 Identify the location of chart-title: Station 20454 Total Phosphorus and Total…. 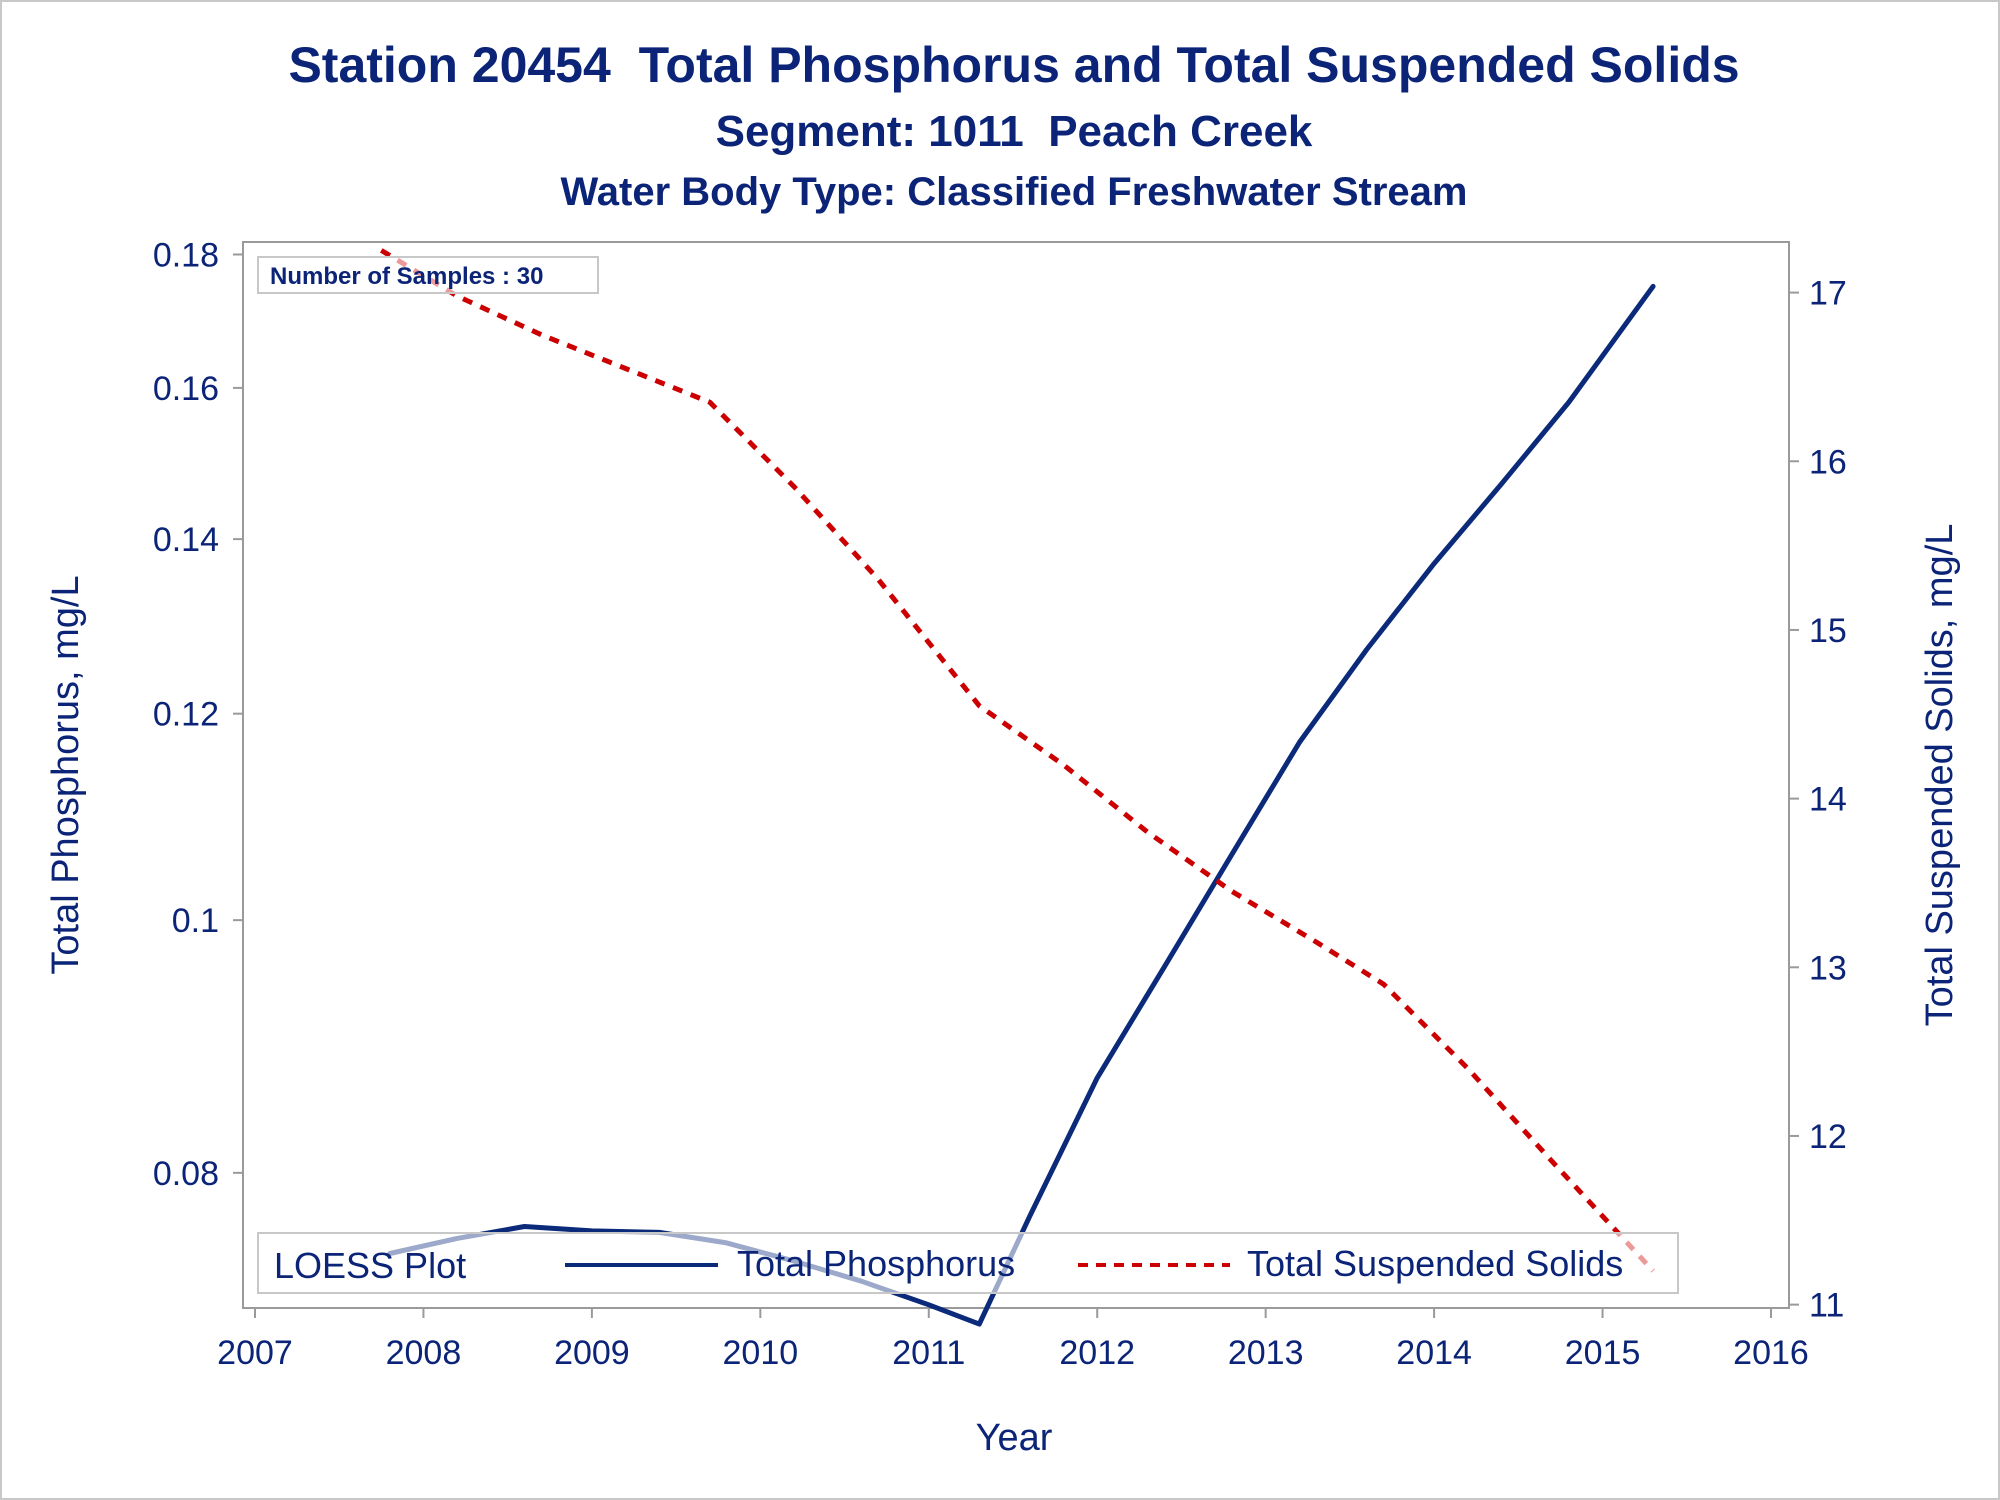
(1013, 65).